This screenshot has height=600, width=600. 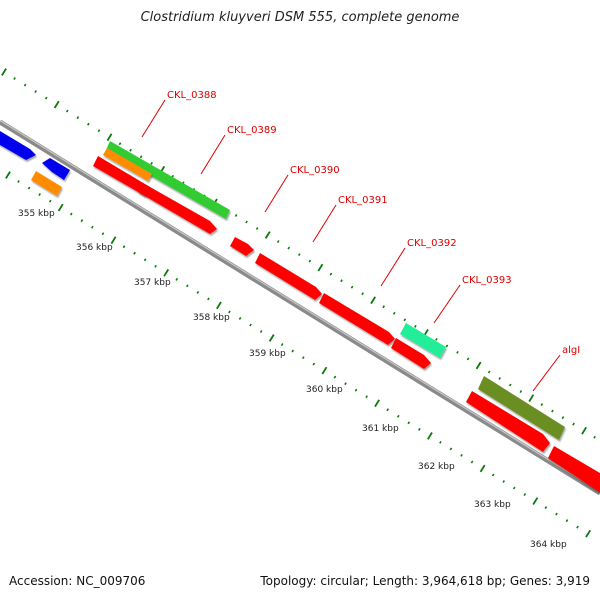 What do you see at coordinates (363, 200) in the screenshot?
I see `gene-label-ckl-0391: CKL_0391` at bounding box center [363, 200].